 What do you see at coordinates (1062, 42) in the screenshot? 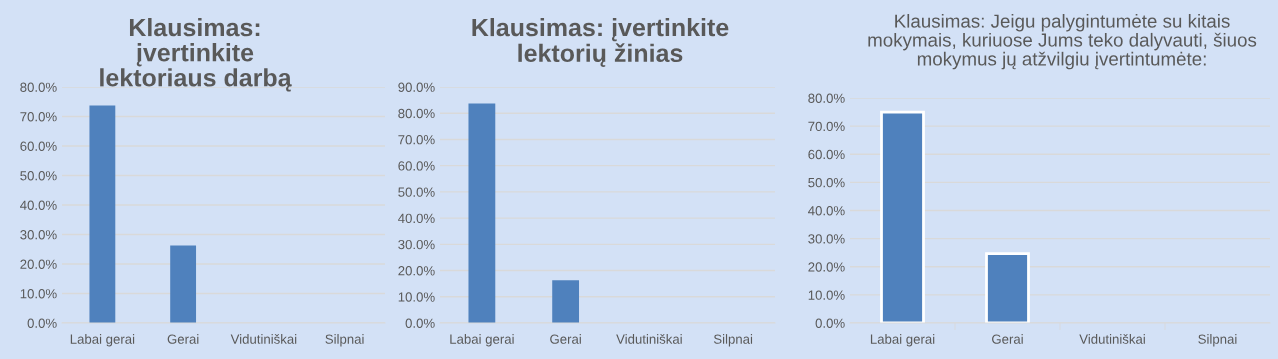
I see `chart-title: Klausimas: Jeigu palygintumėte su kitais mokymais, kuriuose Jums teko dalyvauti, šiuos mokymus jų atžvilgiu įvertintumėte:` at bounding box center [1062, 42].